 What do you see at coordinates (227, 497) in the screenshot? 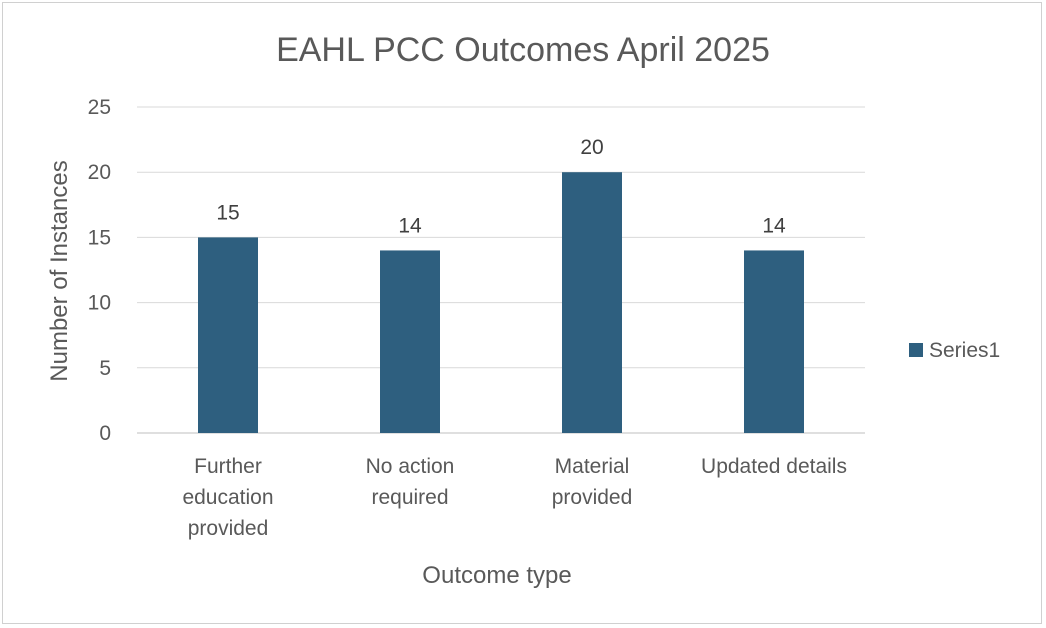
I see `x-category-label: Further education provided` at bounding box center [227, 497].